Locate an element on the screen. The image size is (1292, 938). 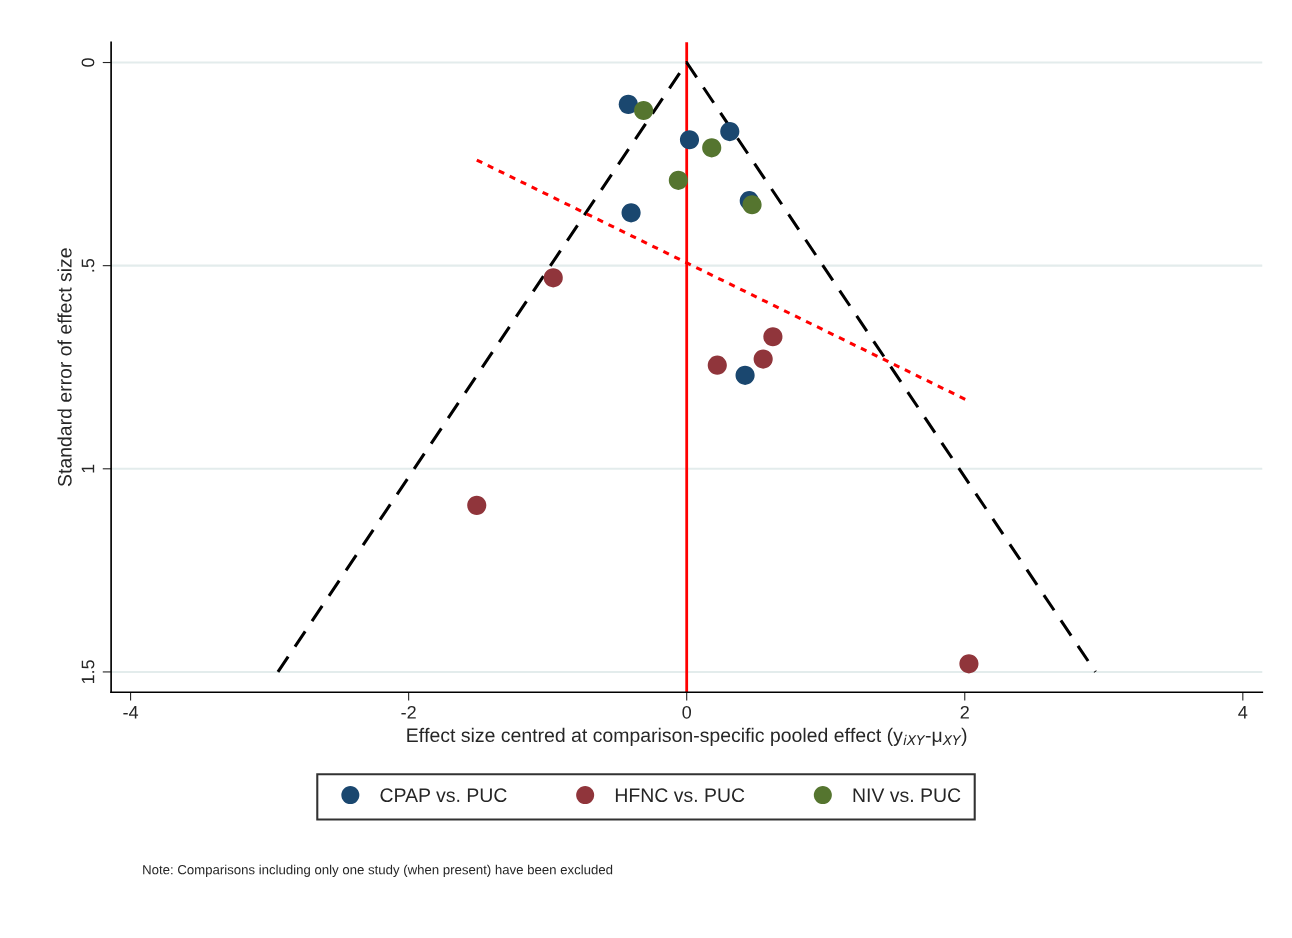
x-axis-title: Effect size centred at comparison-specific pooled effect (y$_{iXY}$-μ$_{XY}$) is located at coordinates (687, 736).